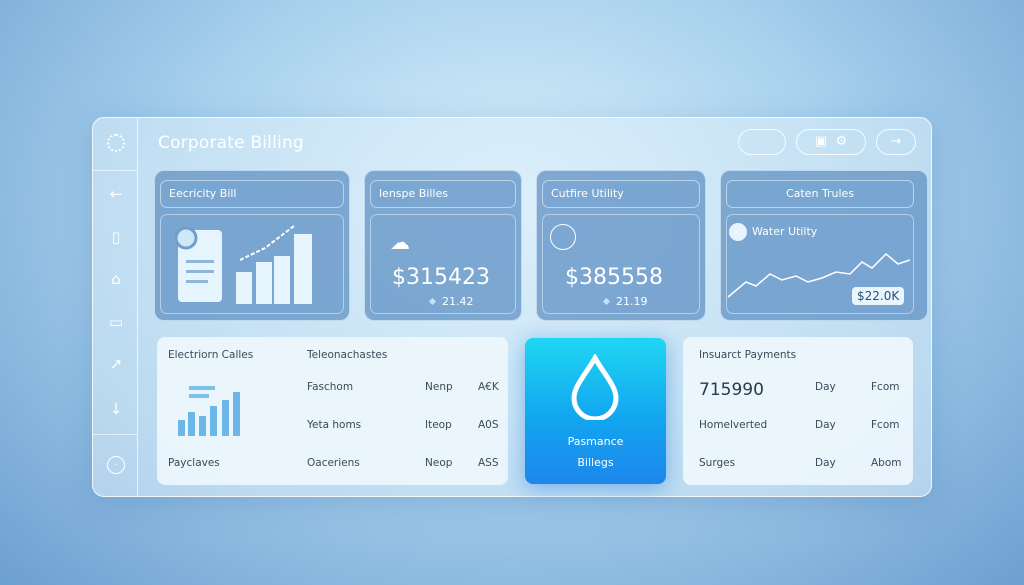 This screenshot has width=1024, height=585. Describe the element at coordinates (733, 425) in the screenshot. I see `cell: Homelverted` at that location.